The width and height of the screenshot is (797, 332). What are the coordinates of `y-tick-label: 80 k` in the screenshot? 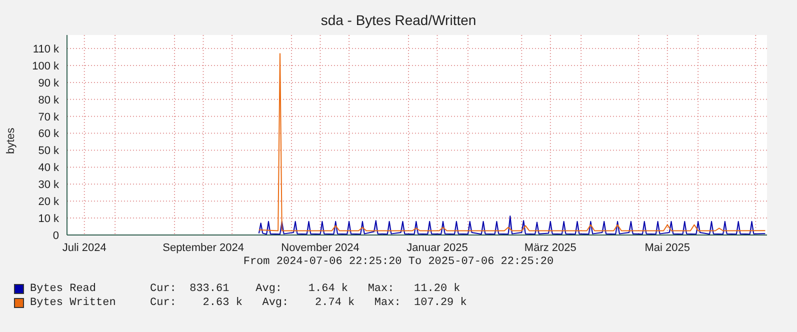 It's located at (49, 100).